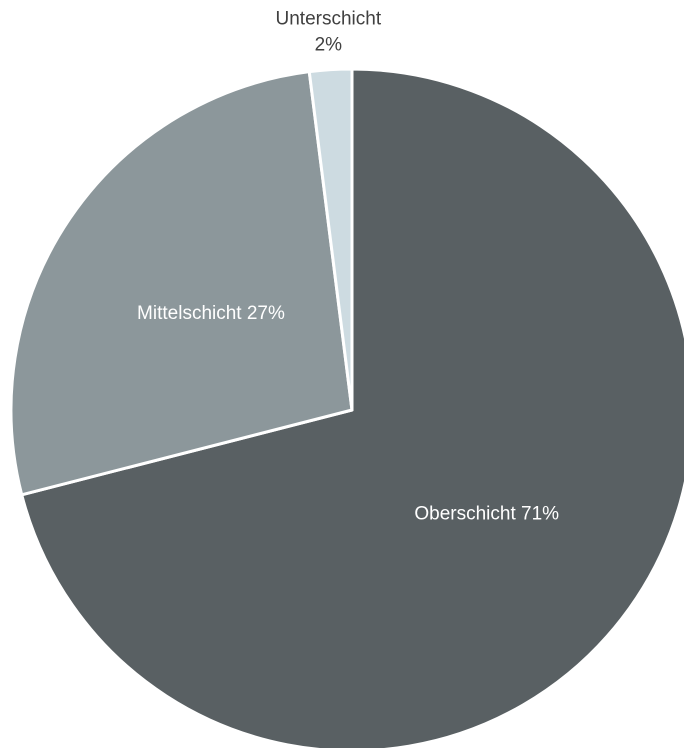 This screenshot has width=684, height=748. Describe the element at coordinates (189, 313) in the screenshot. I see `category-label: Mittelschicht` at that location.